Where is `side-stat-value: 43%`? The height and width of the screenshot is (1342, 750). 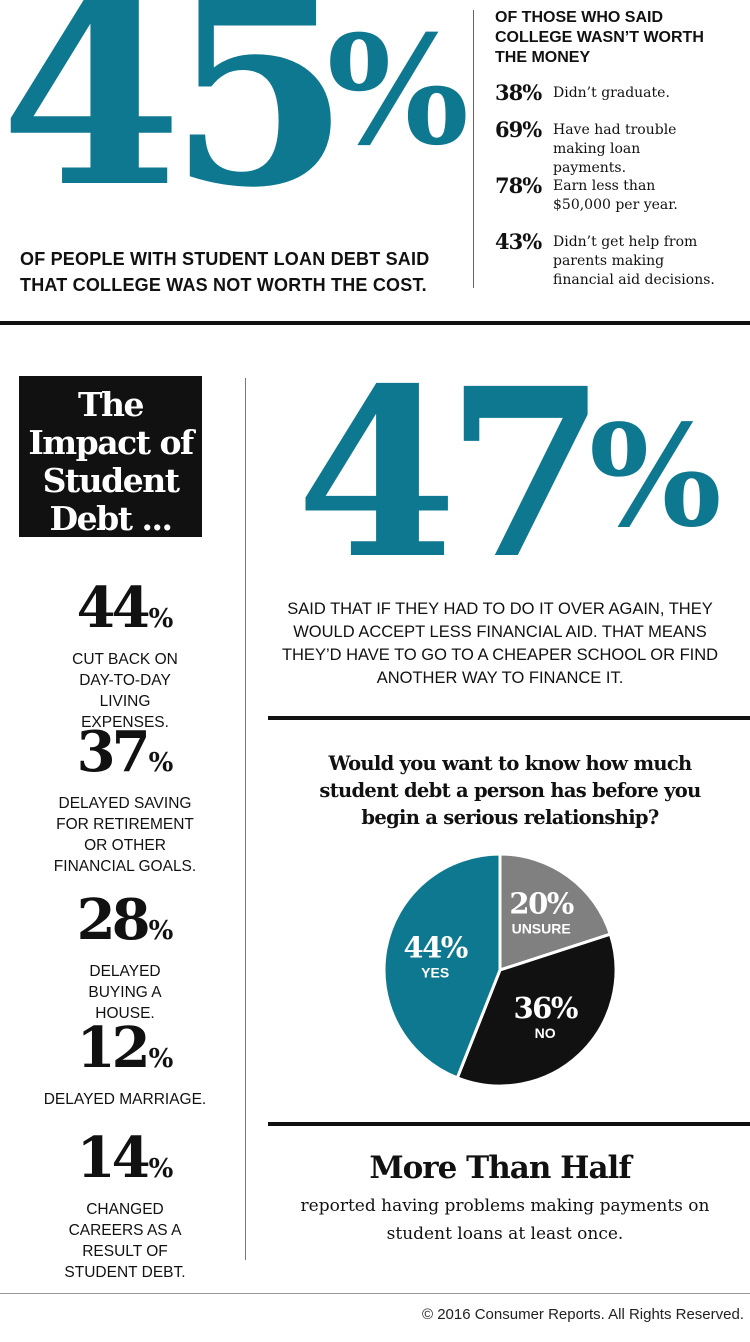 side-stat-value: 43% is located at coordinates (518, 241).